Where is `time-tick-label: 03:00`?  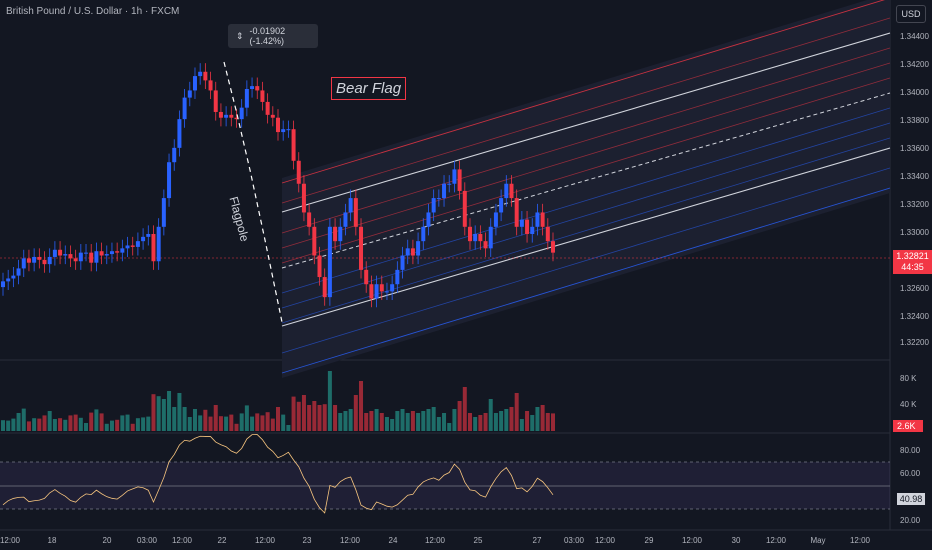
time-tick-label: 03:00 is located at coordinates (574, 540).